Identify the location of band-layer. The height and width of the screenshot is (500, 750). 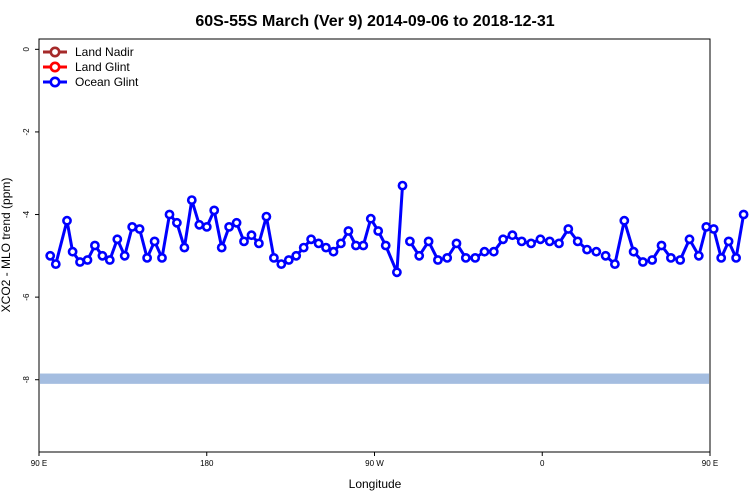
(374, 378).